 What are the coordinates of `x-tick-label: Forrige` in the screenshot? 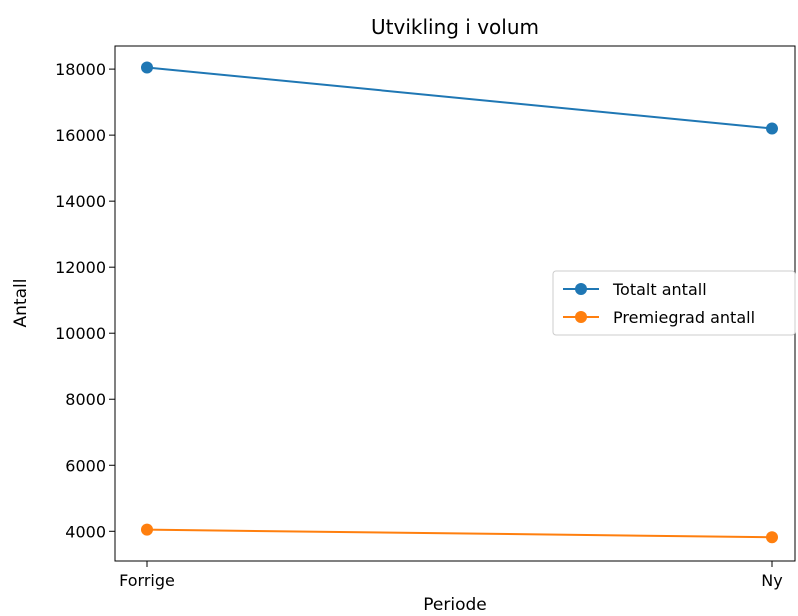 It's located at (147, 580).